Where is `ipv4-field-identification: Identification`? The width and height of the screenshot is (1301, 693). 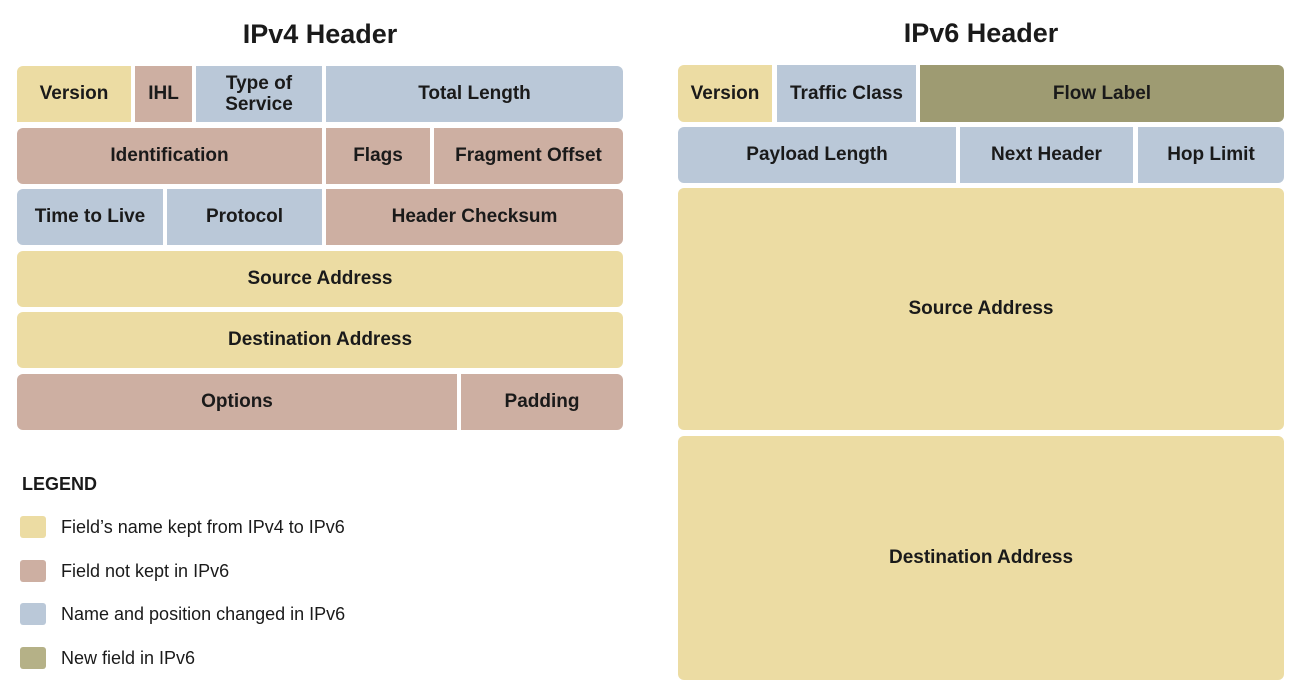
ipv4-field-identification: Identification is located at coordinates (169, 156).